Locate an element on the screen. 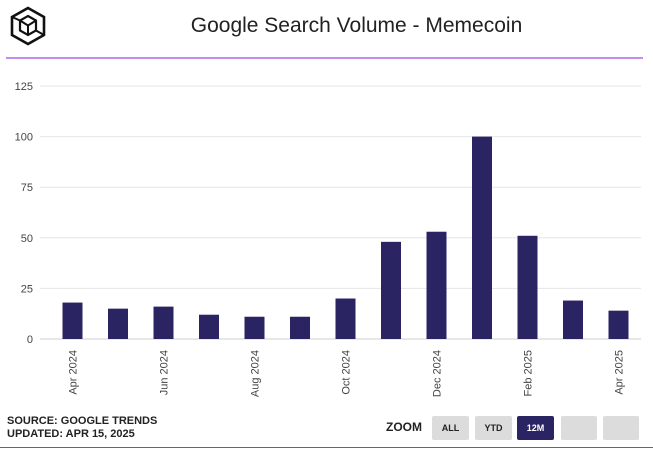  x-tick-label: Apr 2024 is located at coordinates (74, 372).